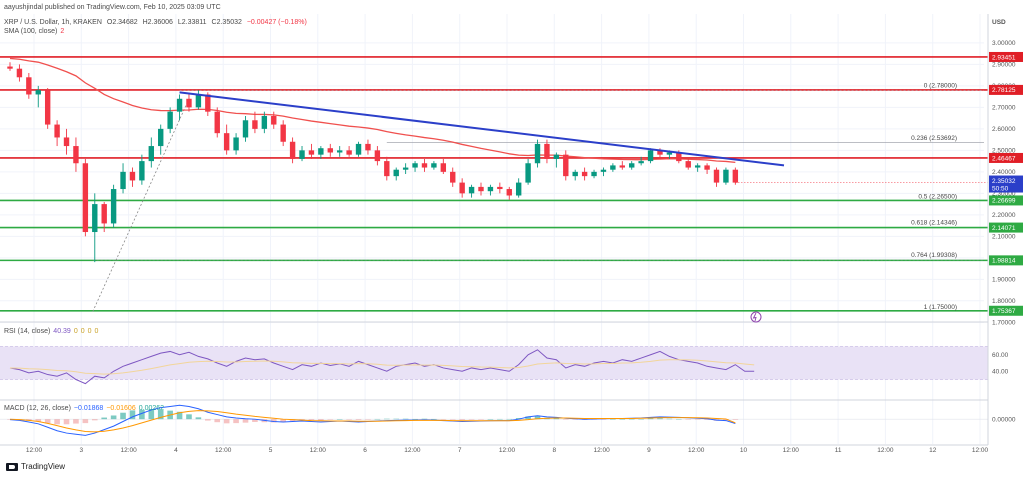 This screenshot has width=1024, height=478. I want to click on y-tick-label: 2.20000, so click(1004, 215).